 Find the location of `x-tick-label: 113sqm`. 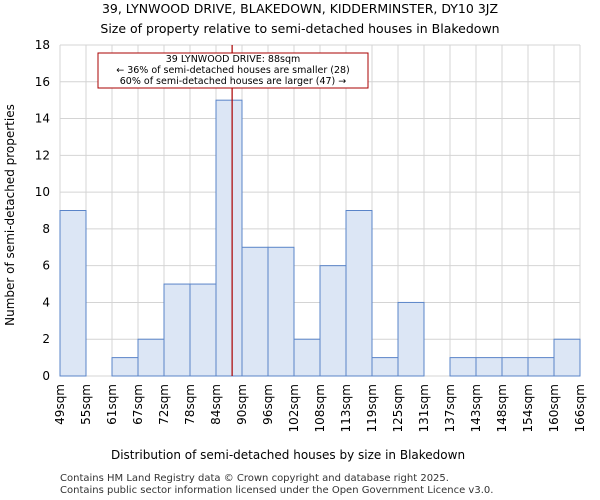

x-tick-label: 113sqm is located at coordinates (346, 408).